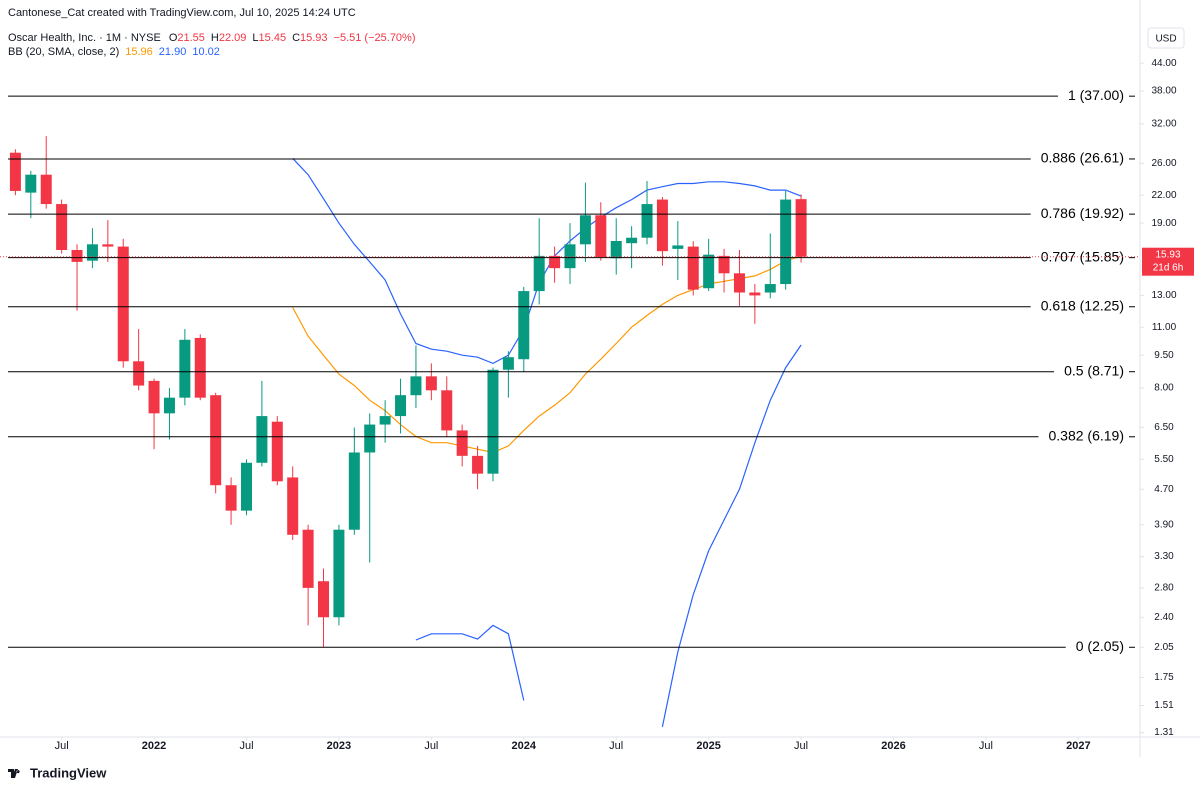 The width and height of the screenshot is (1200, 789). Describe the element at coordinates (893, 746) in the screenshot. I see `x-tick-label: 2026` at that location.